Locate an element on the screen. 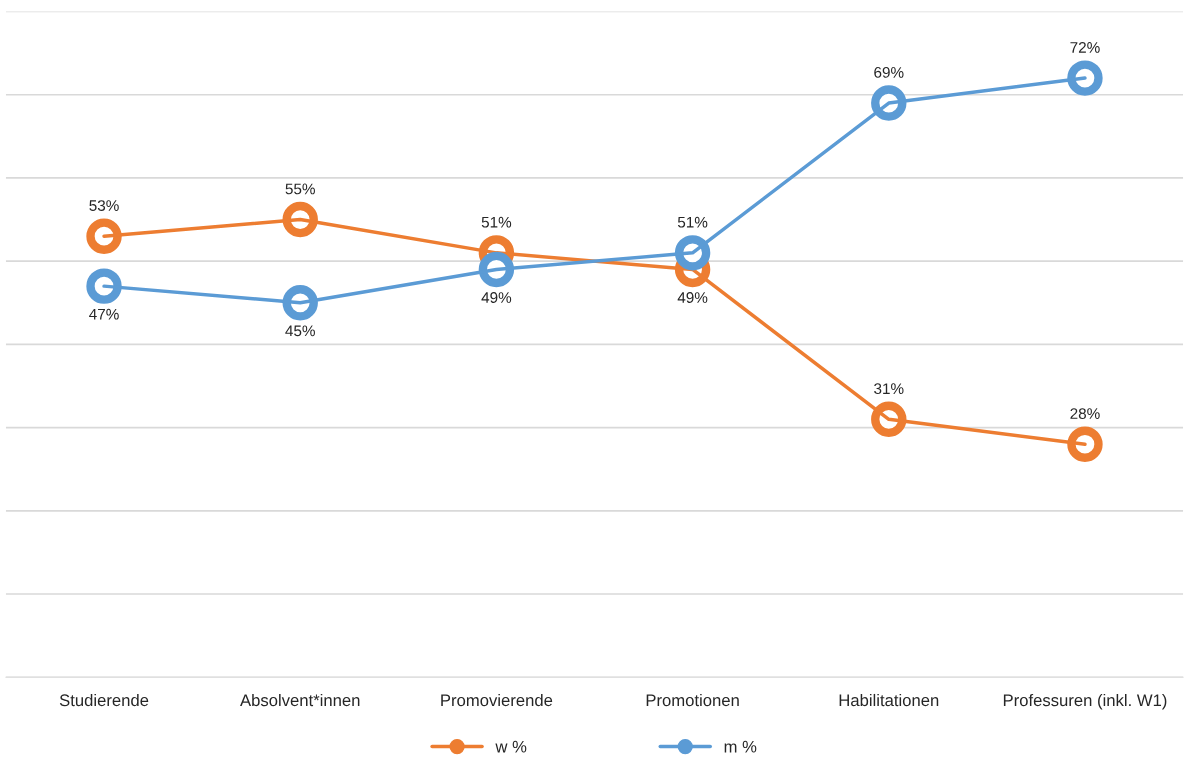  data-label: 45% is located at coordinates (300, 331).